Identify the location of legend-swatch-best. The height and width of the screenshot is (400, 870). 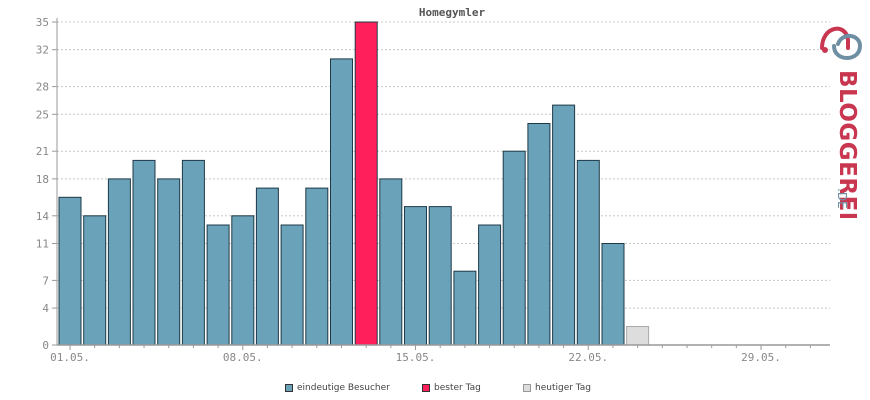
(426, 388).